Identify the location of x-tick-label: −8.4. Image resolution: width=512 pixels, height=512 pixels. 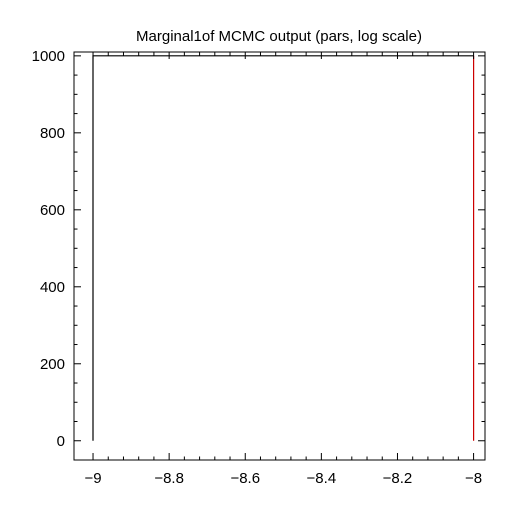
(322, 478).